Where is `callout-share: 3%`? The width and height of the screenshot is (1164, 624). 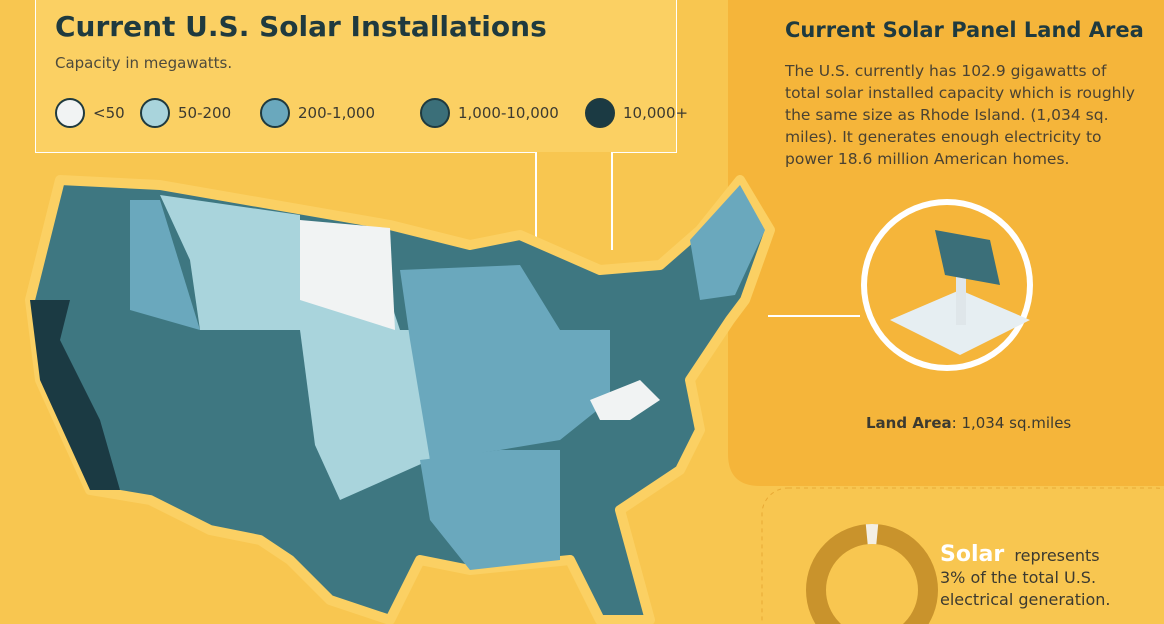
callout-share: 3% is located at coordinates (953, 577).